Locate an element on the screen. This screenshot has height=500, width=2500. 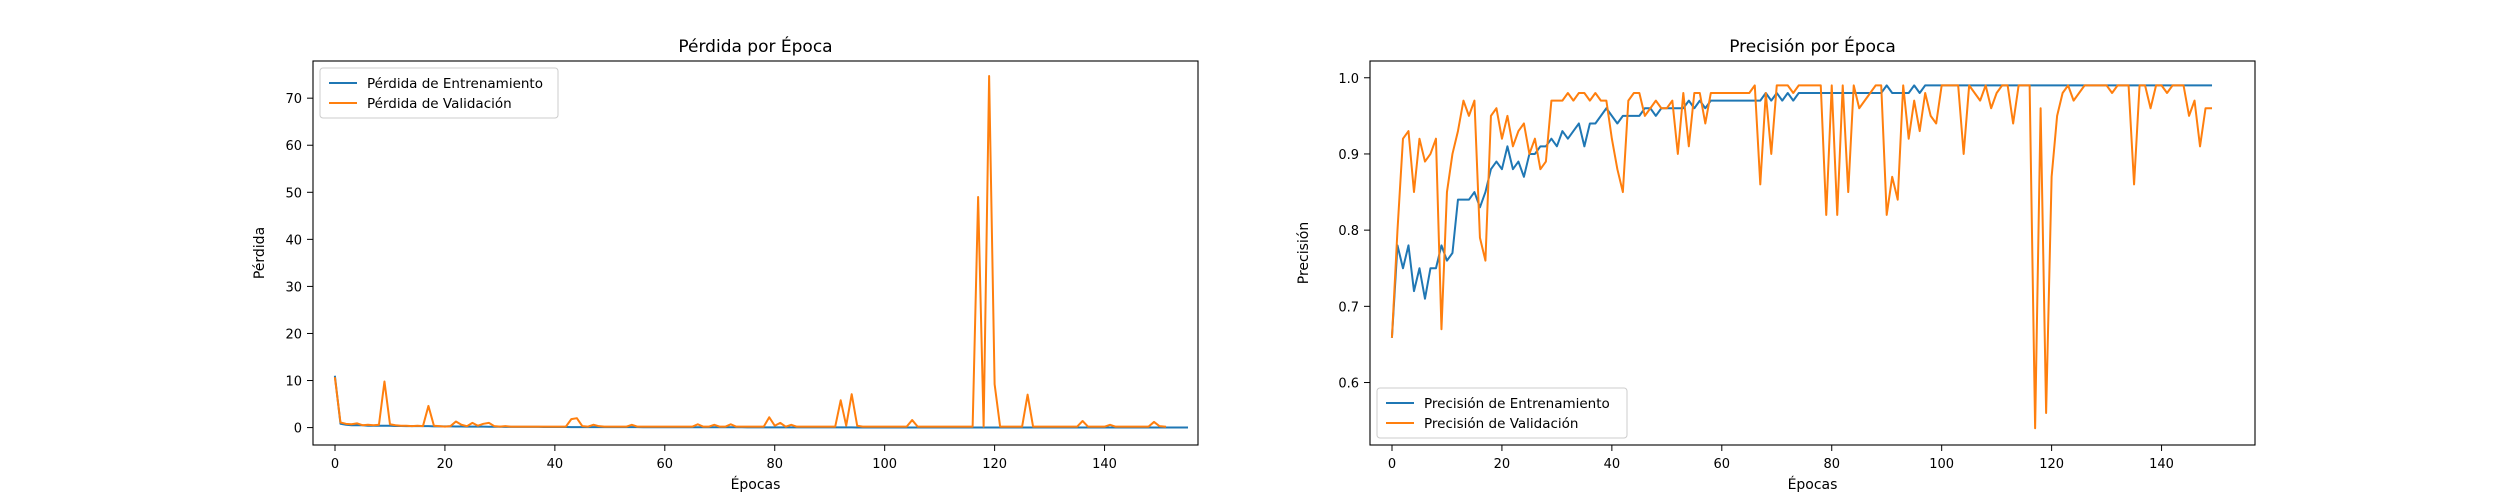
y-tick-label: 50 is located at coordinates (293, 193).